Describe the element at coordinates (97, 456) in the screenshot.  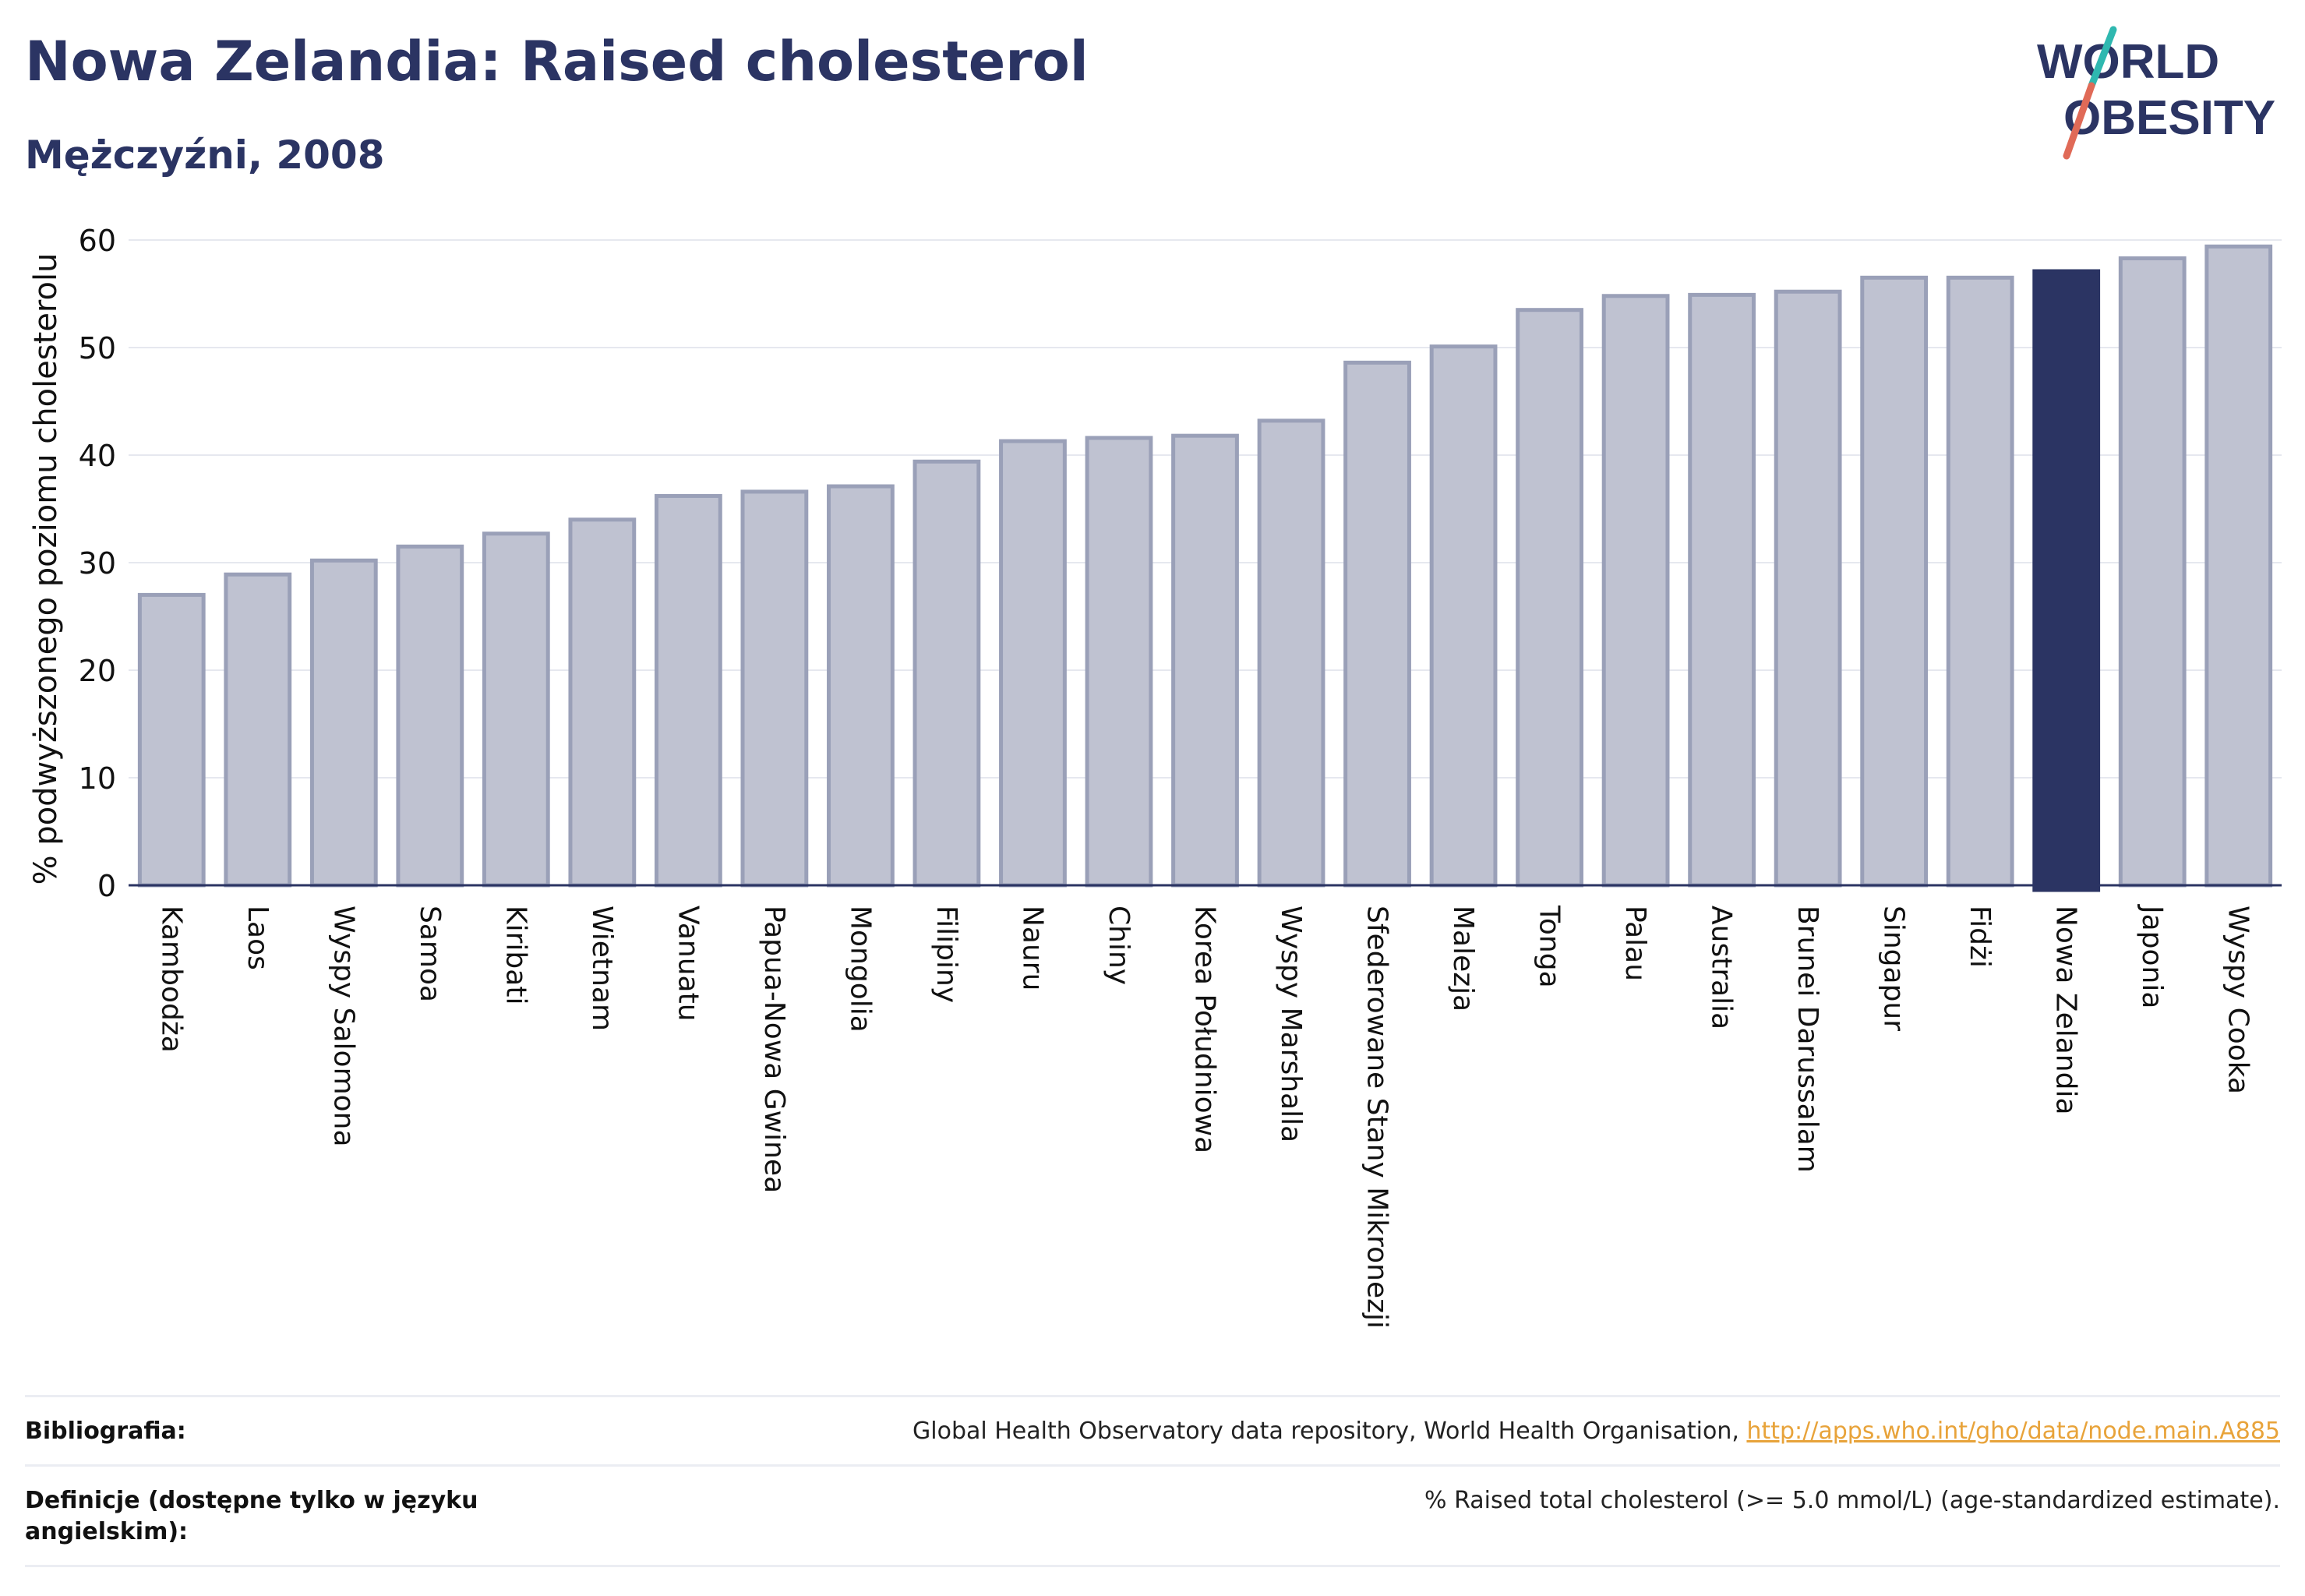
I see `y-tick-label: 40` at that location.